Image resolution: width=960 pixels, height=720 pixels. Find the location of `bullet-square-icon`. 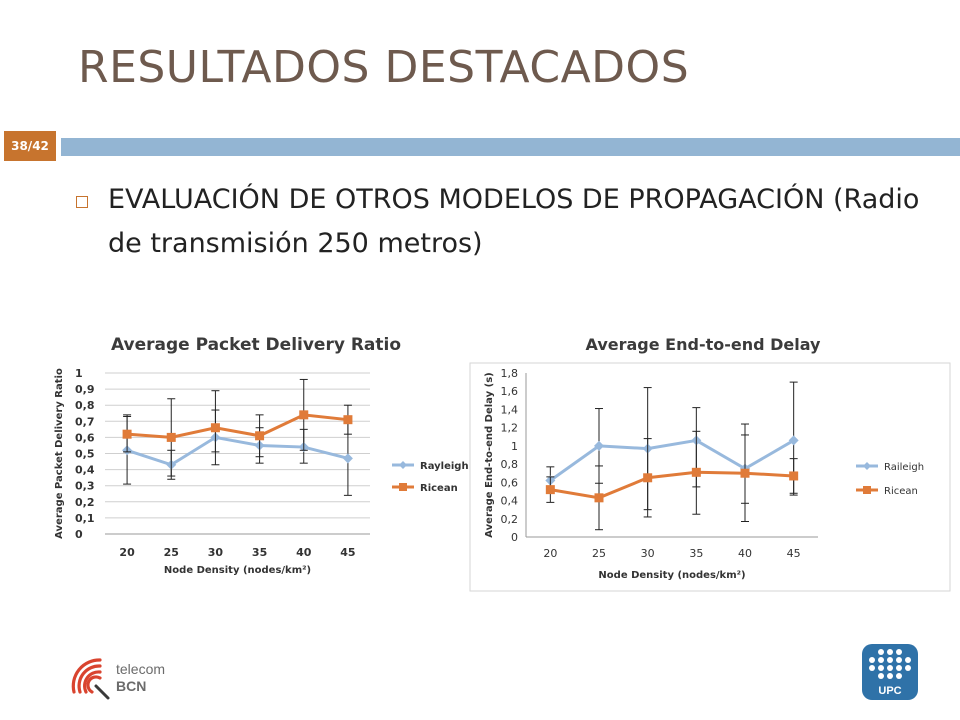

bullet-square-icon is located at coordinates (82, 202).